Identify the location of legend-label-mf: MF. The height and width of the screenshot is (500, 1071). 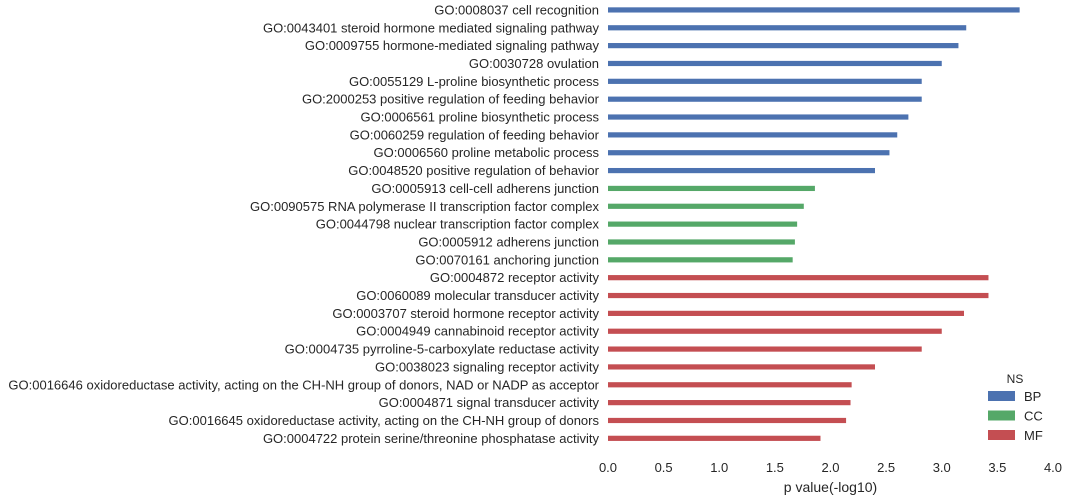
(1033, 435).